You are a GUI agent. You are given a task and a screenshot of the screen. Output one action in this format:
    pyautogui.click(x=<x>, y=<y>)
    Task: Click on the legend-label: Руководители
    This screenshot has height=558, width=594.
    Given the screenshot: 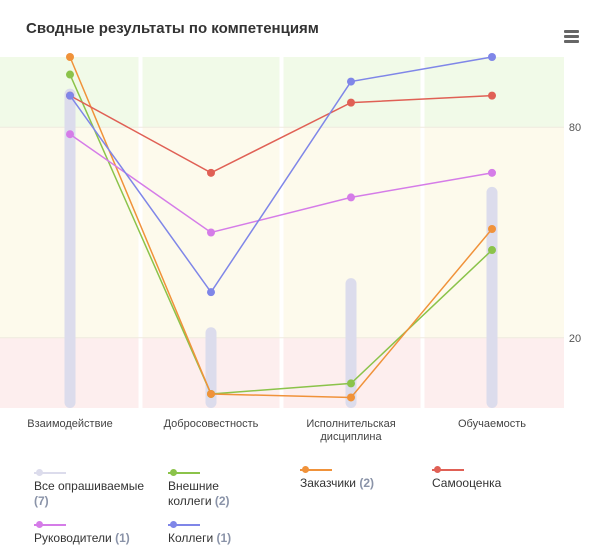 What is the action you would take?
    pyautogui.click(x=75, y=538)
    